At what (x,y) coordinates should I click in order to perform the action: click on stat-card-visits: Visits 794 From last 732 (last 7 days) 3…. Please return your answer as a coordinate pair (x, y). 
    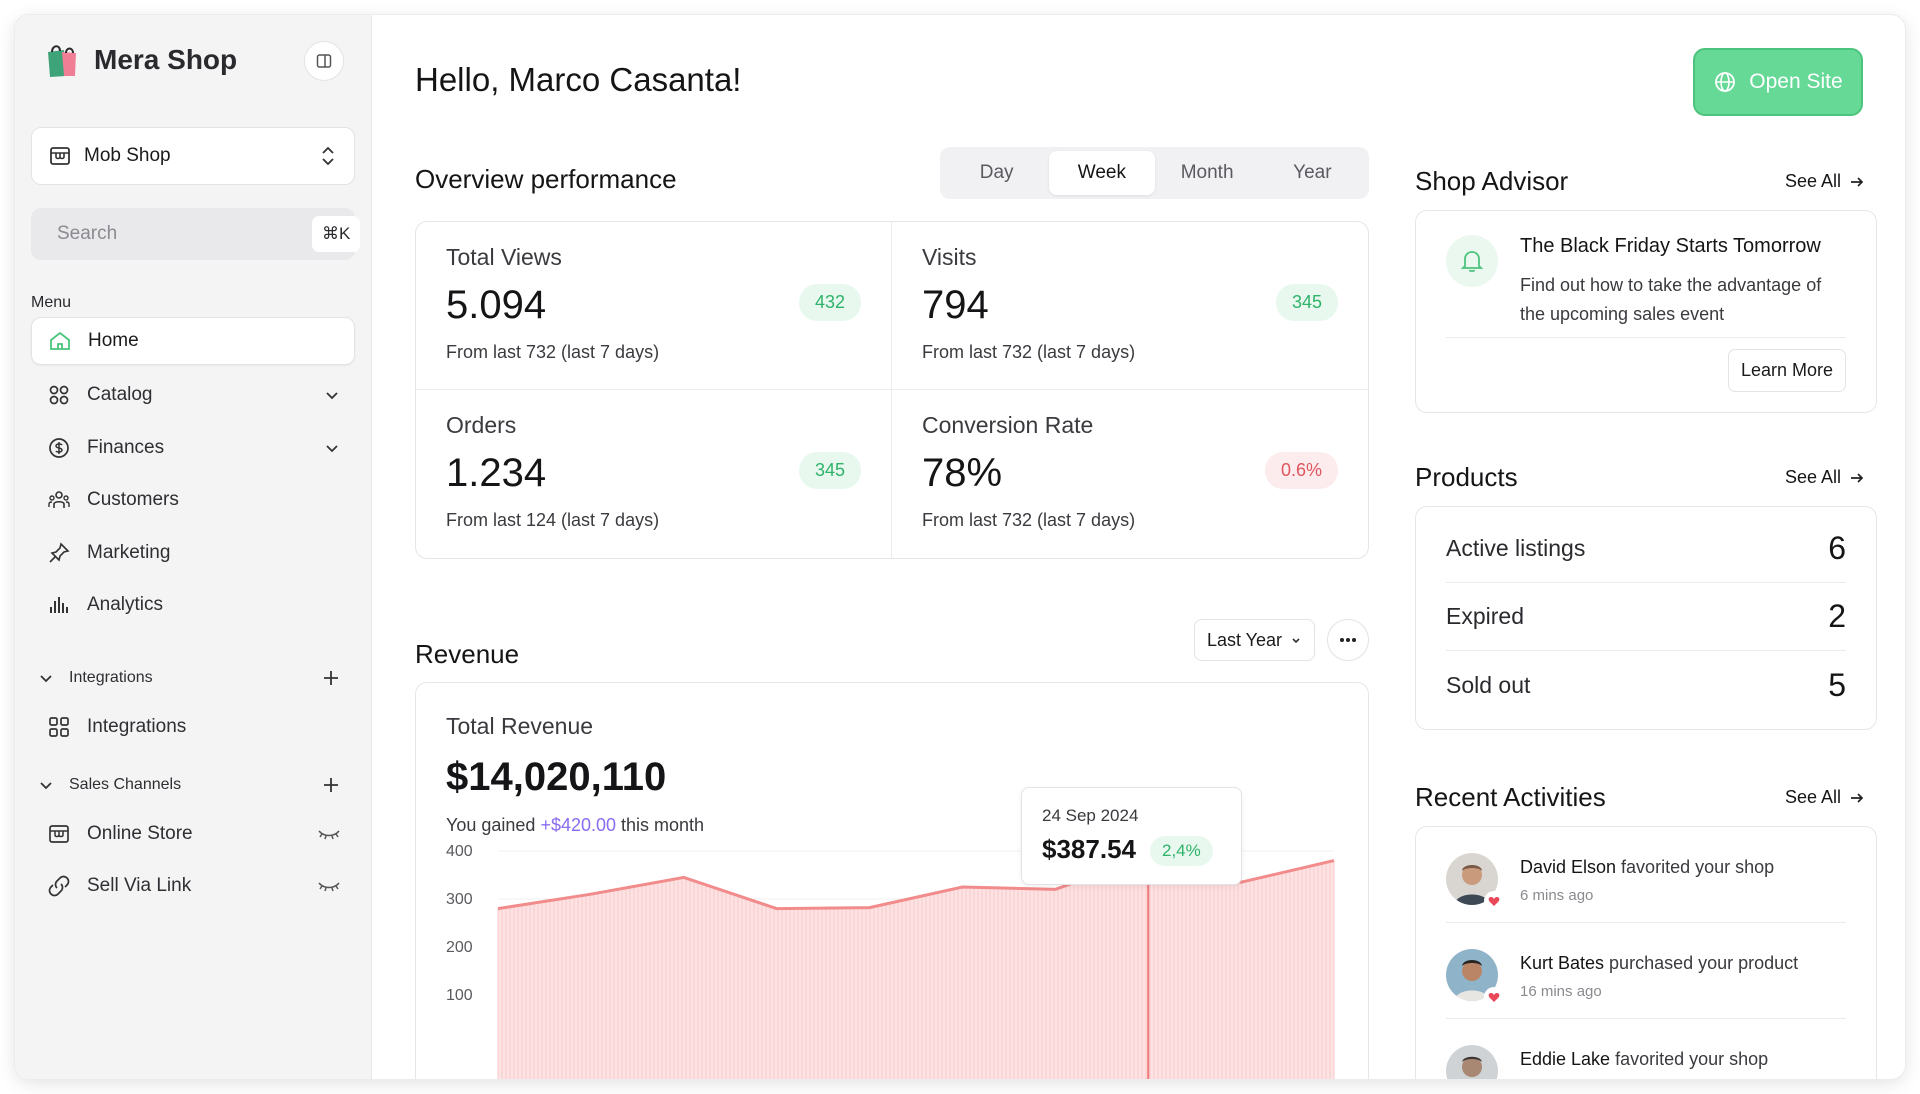
    Looking at the image, I should click on (1130, 306).